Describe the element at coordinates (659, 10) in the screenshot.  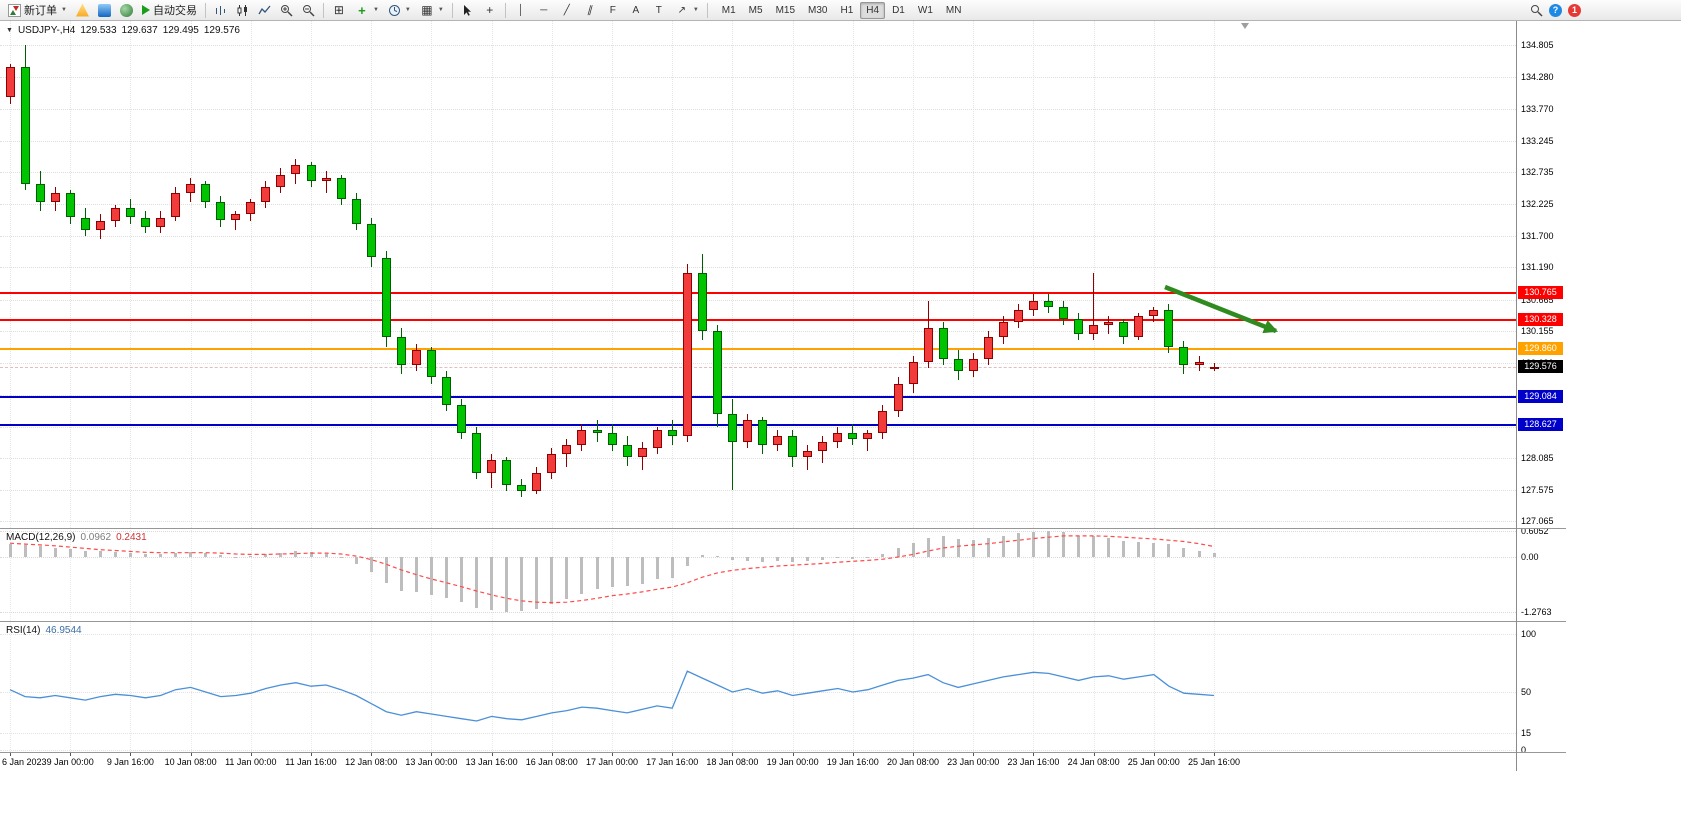
I see `text-label-tool-button: T` at that location.